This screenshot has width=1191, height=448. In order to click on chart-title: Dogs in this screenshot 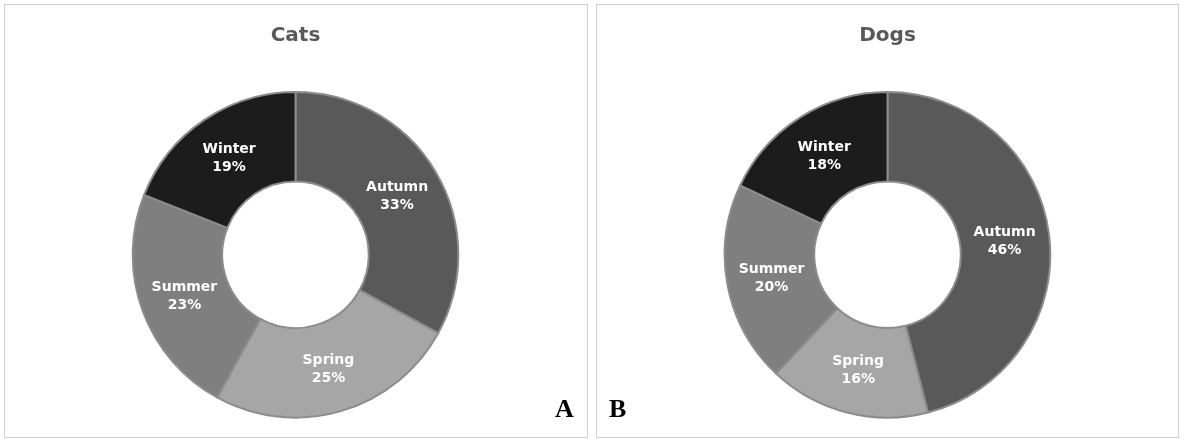, I will do `click(887, 33)`.